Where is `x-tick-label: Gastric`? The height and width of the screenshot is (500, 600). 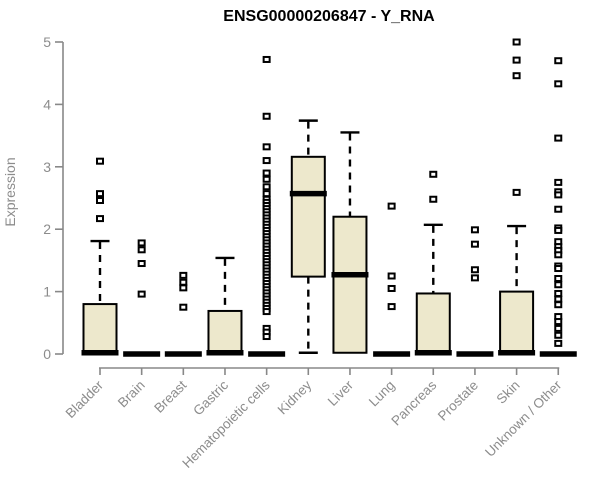
x-tick-label: Gastric is located at coordinates (210, 397).